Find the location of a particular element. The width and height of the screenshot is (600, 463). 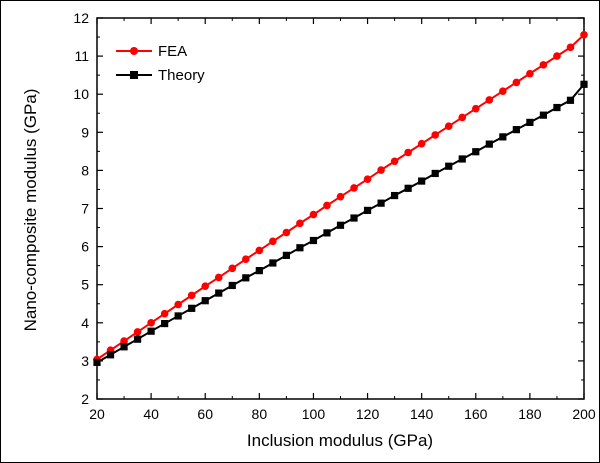

x-tick-label: 140 is located at coordinates (422, 414).